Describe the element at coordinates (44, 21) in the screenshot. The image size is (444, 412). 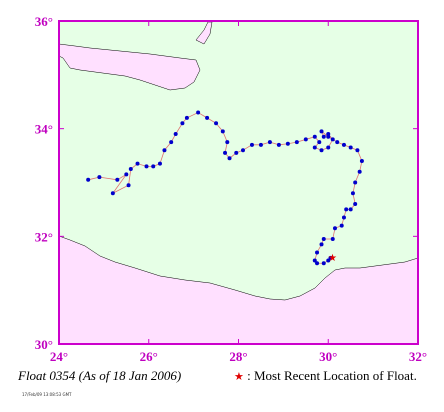
I see `y-tick-label: 36°` at that location.